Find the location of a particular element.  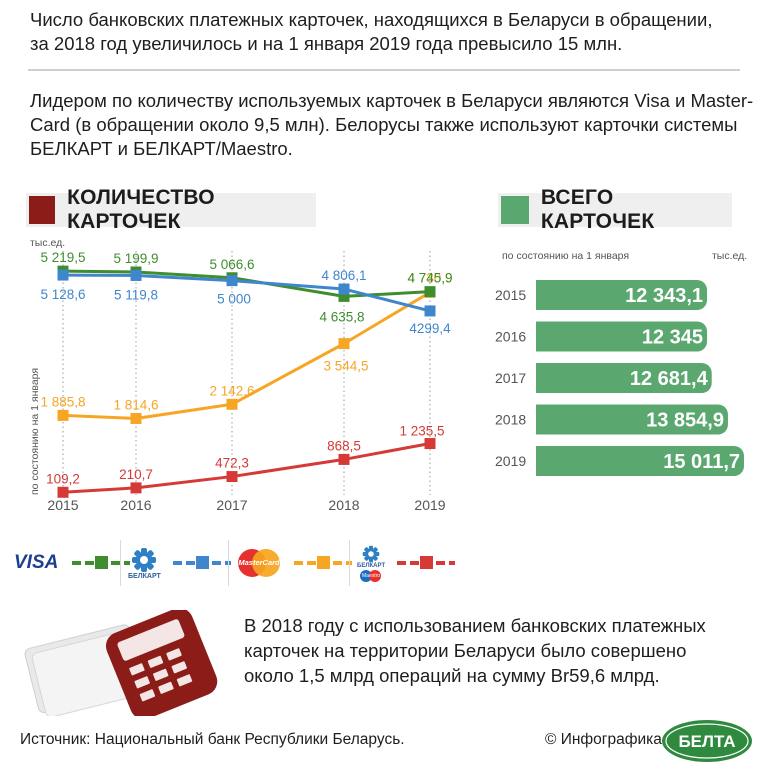

data-label-visa: 4 635,8 is located at coordinates (341, 316).